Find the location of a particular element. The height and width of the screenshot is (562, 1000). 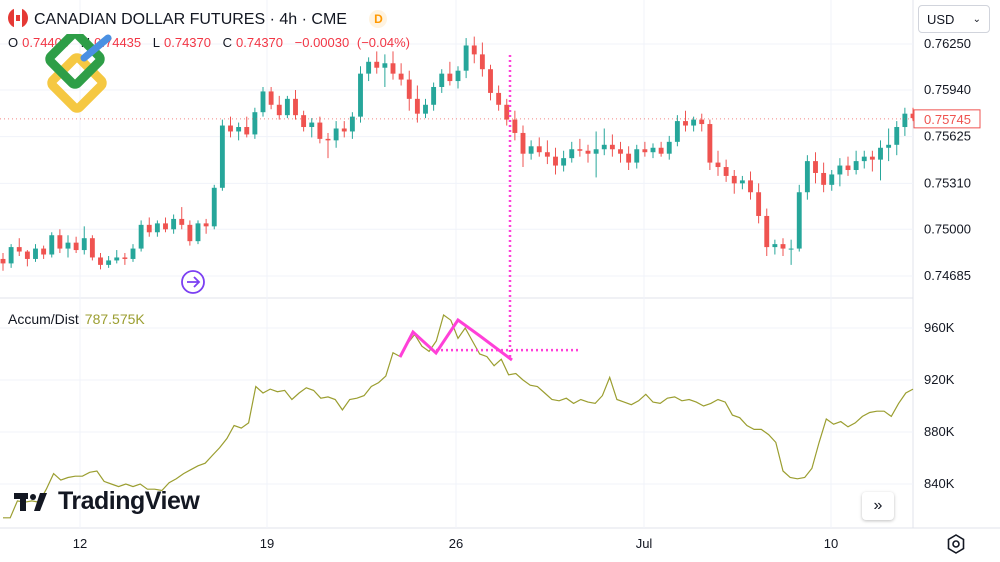

chevron-down-icon: ⌄ is located at coordinates (976, 19).